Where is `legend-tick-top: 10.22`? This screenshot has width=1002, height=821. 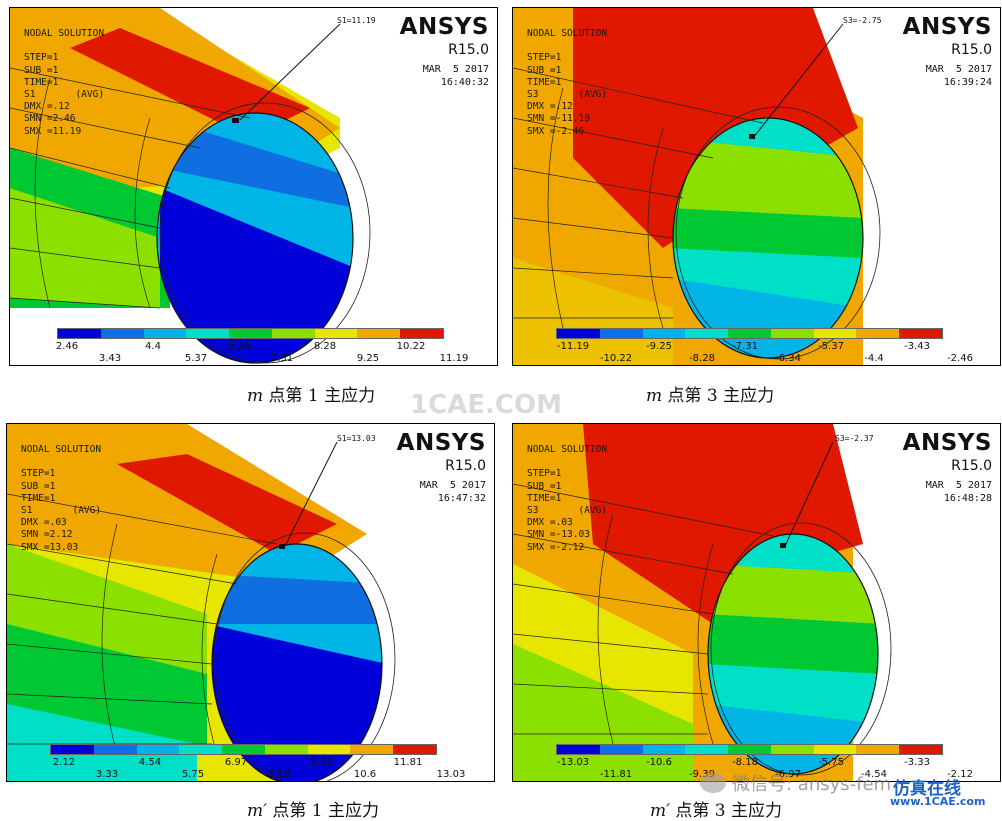
legend-tick-top: 10.22 is located at coordinates (411, 346).